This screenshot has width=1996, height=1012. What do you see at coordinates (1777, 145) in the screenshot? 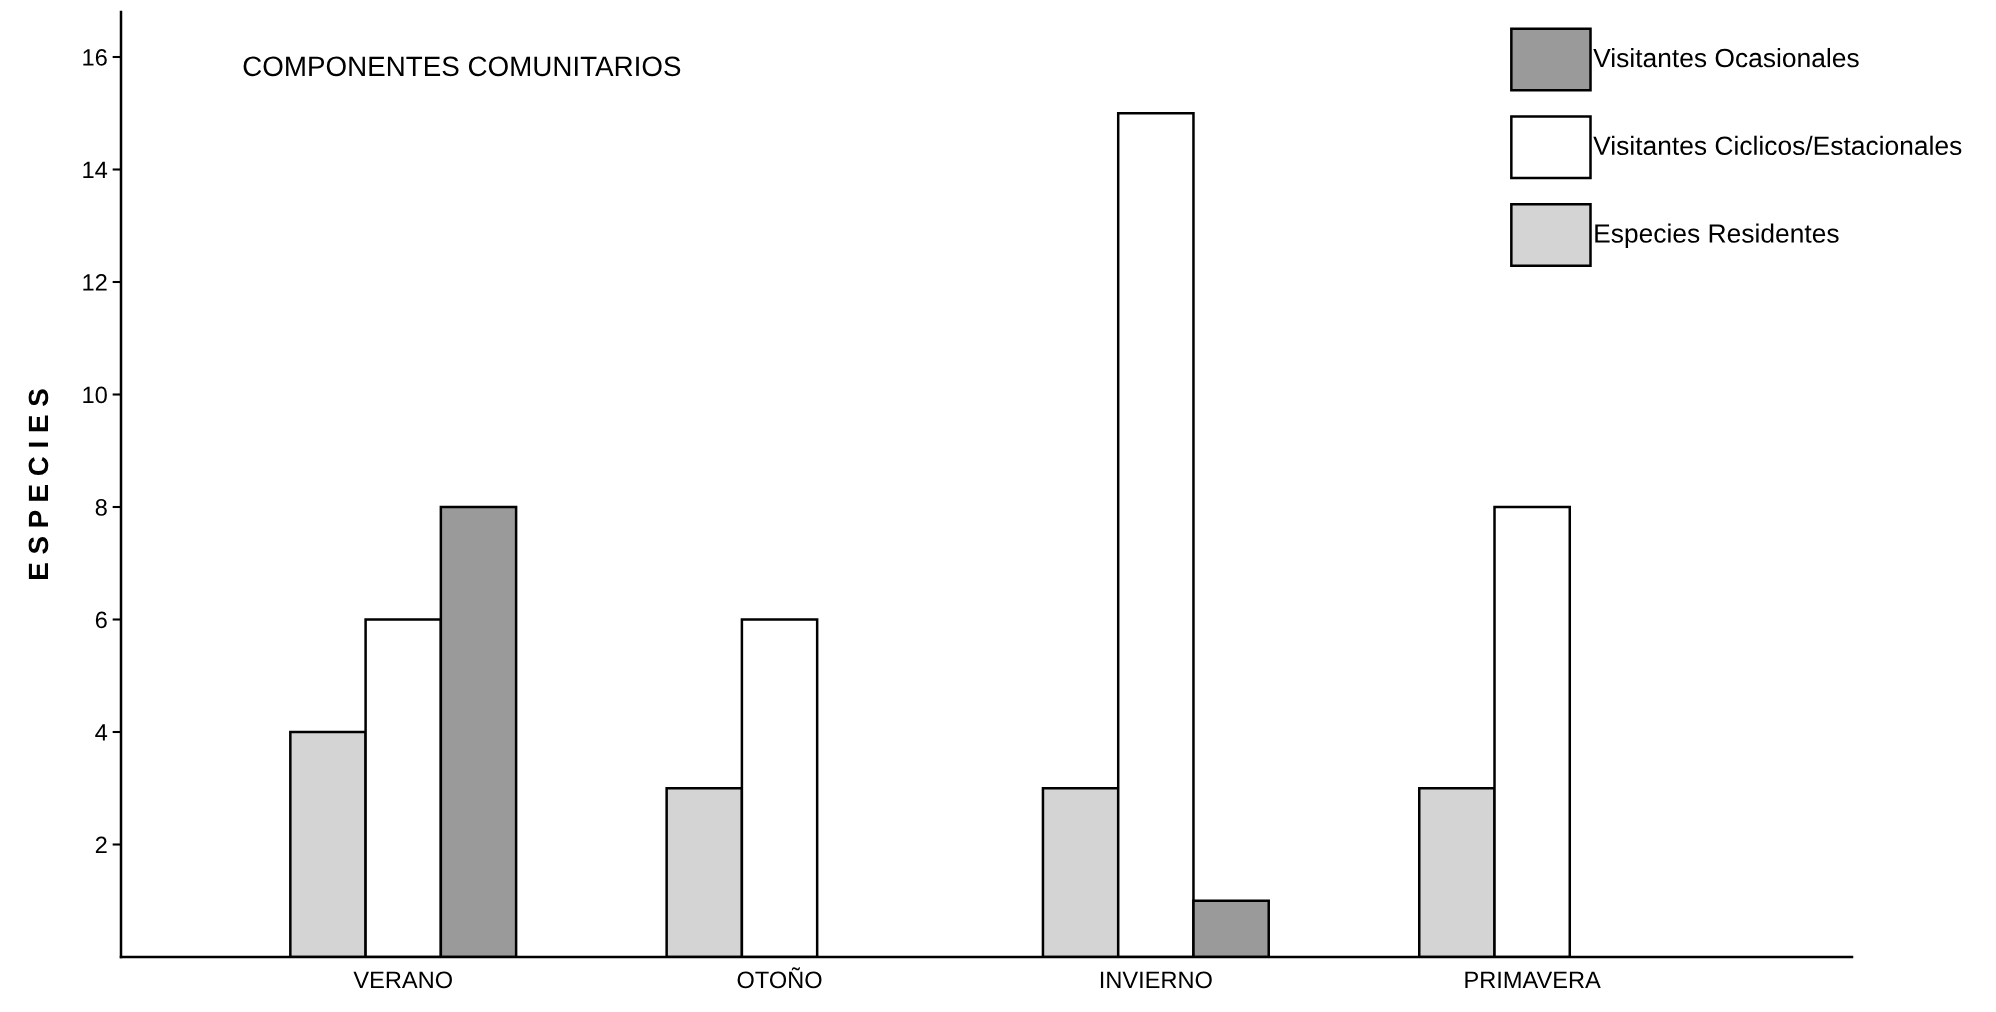
I see `legend-label: Visitantes Ciclicos/Estacionales` at bounding box center [1777, 145].